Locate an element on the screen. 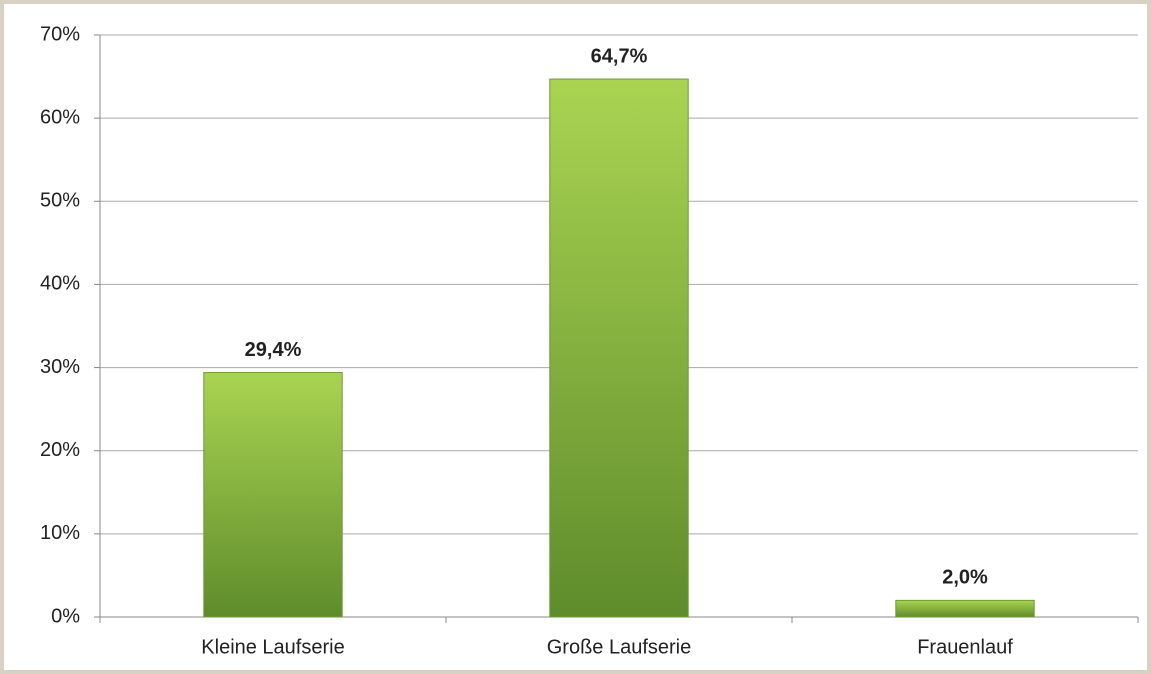 This screenshot has width=1151, height=674. y-tick-label: 60% is located at coordinates (60, 117).